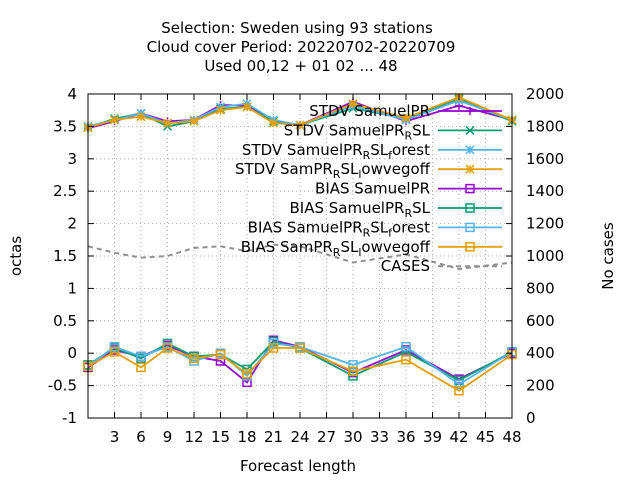 The width and height of the screenshot is (640, 485). Describe the element at coordinates (220, 437) in the screenshot. I see `x-tick-label: 15` at that location.